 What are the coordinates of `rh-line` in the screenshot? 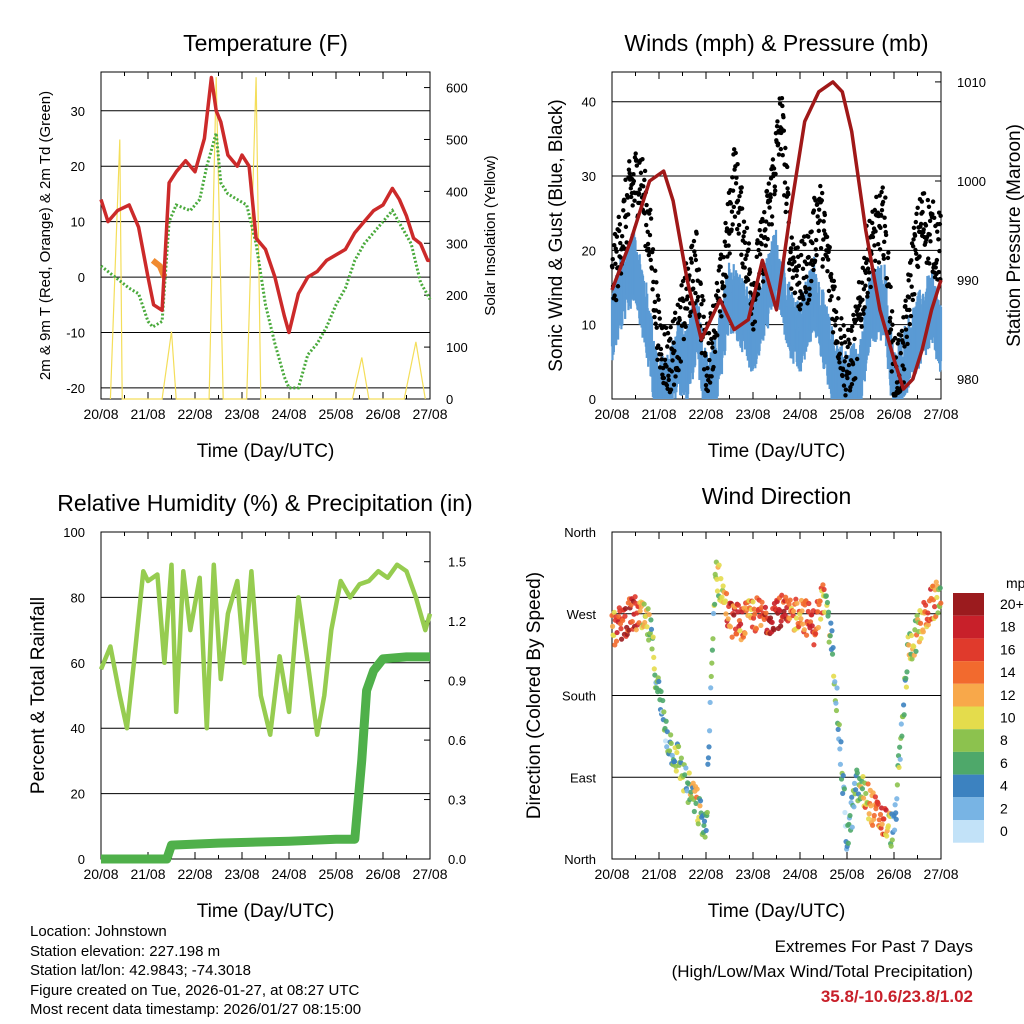 It's located at (265, 649).